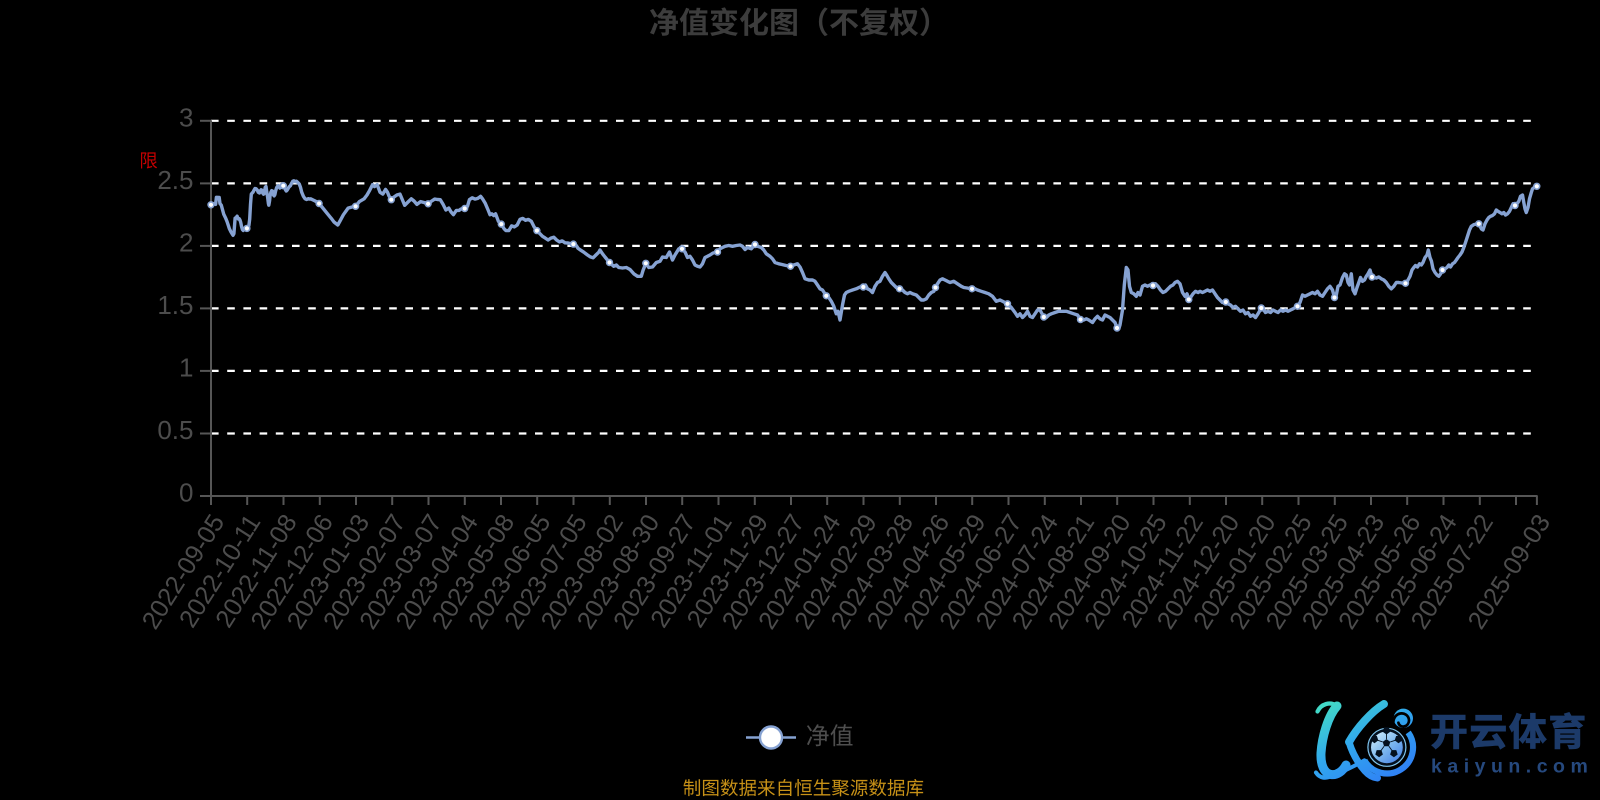  I want to click on svg-text: 3, so click(186, 117).